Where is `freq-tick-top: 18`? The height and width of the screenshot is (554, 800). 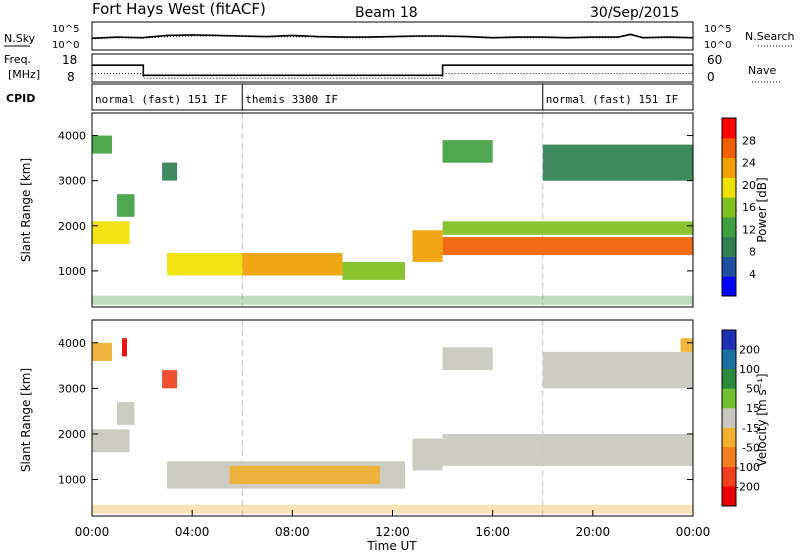
freq-tick-top: 18 is located at coordinates (69, 60).